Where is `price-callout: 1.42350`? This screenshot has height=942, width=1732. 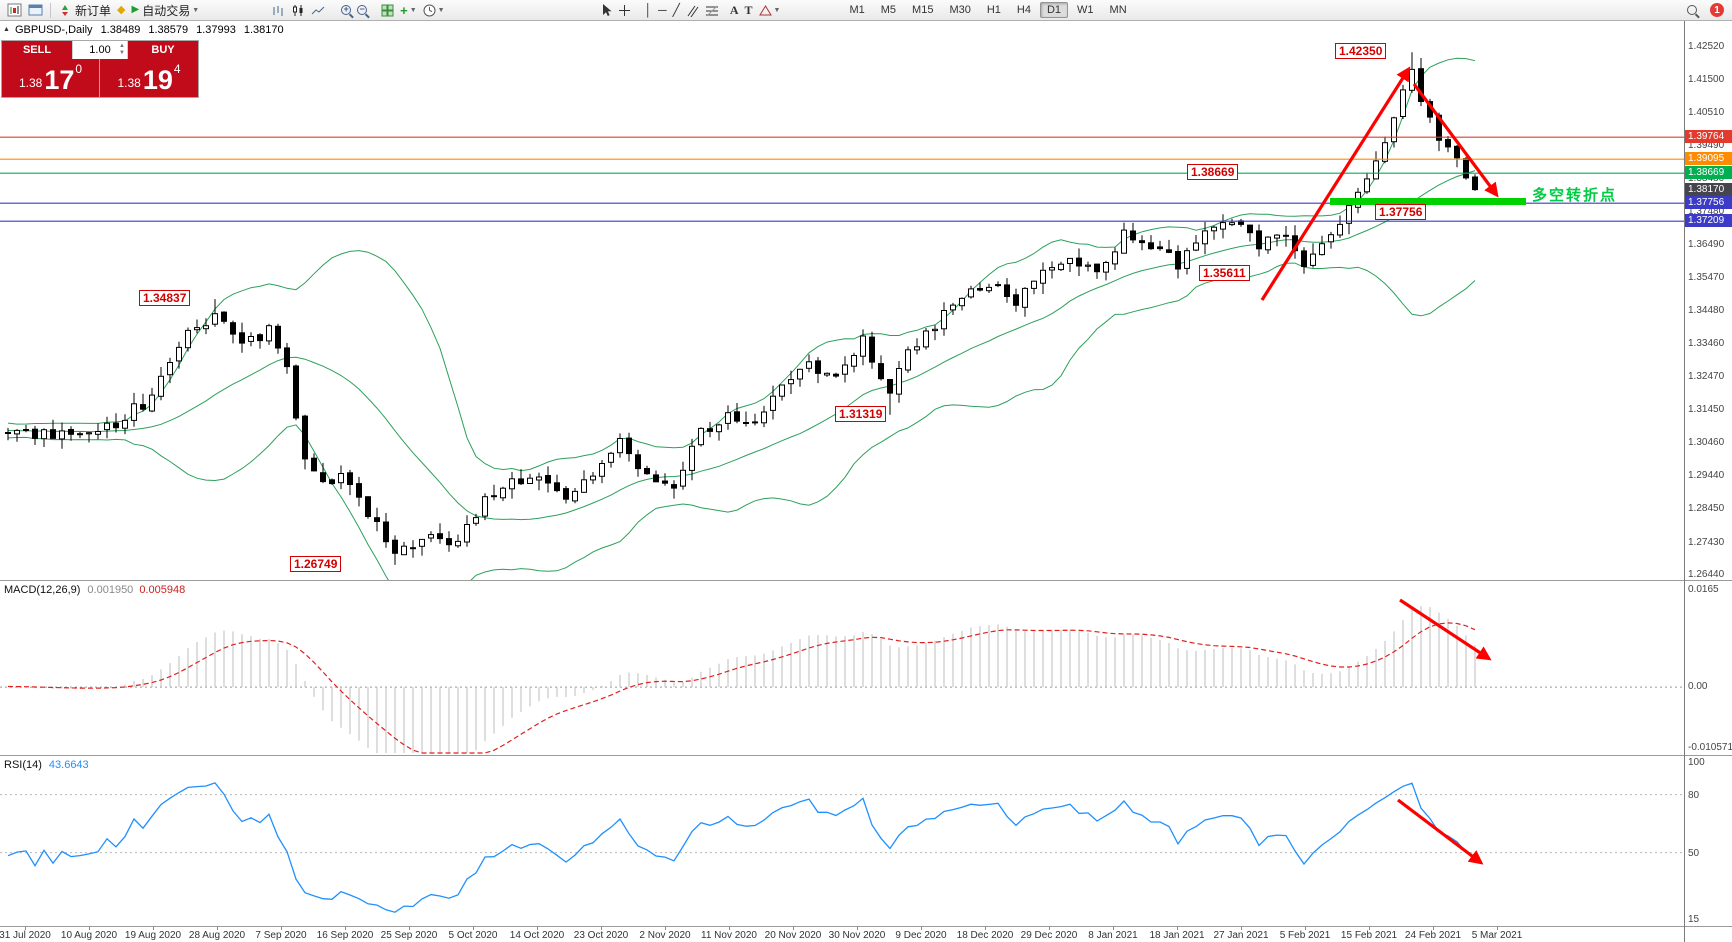 price-callout: 1.42350 is located at coordinates (1361, 51).